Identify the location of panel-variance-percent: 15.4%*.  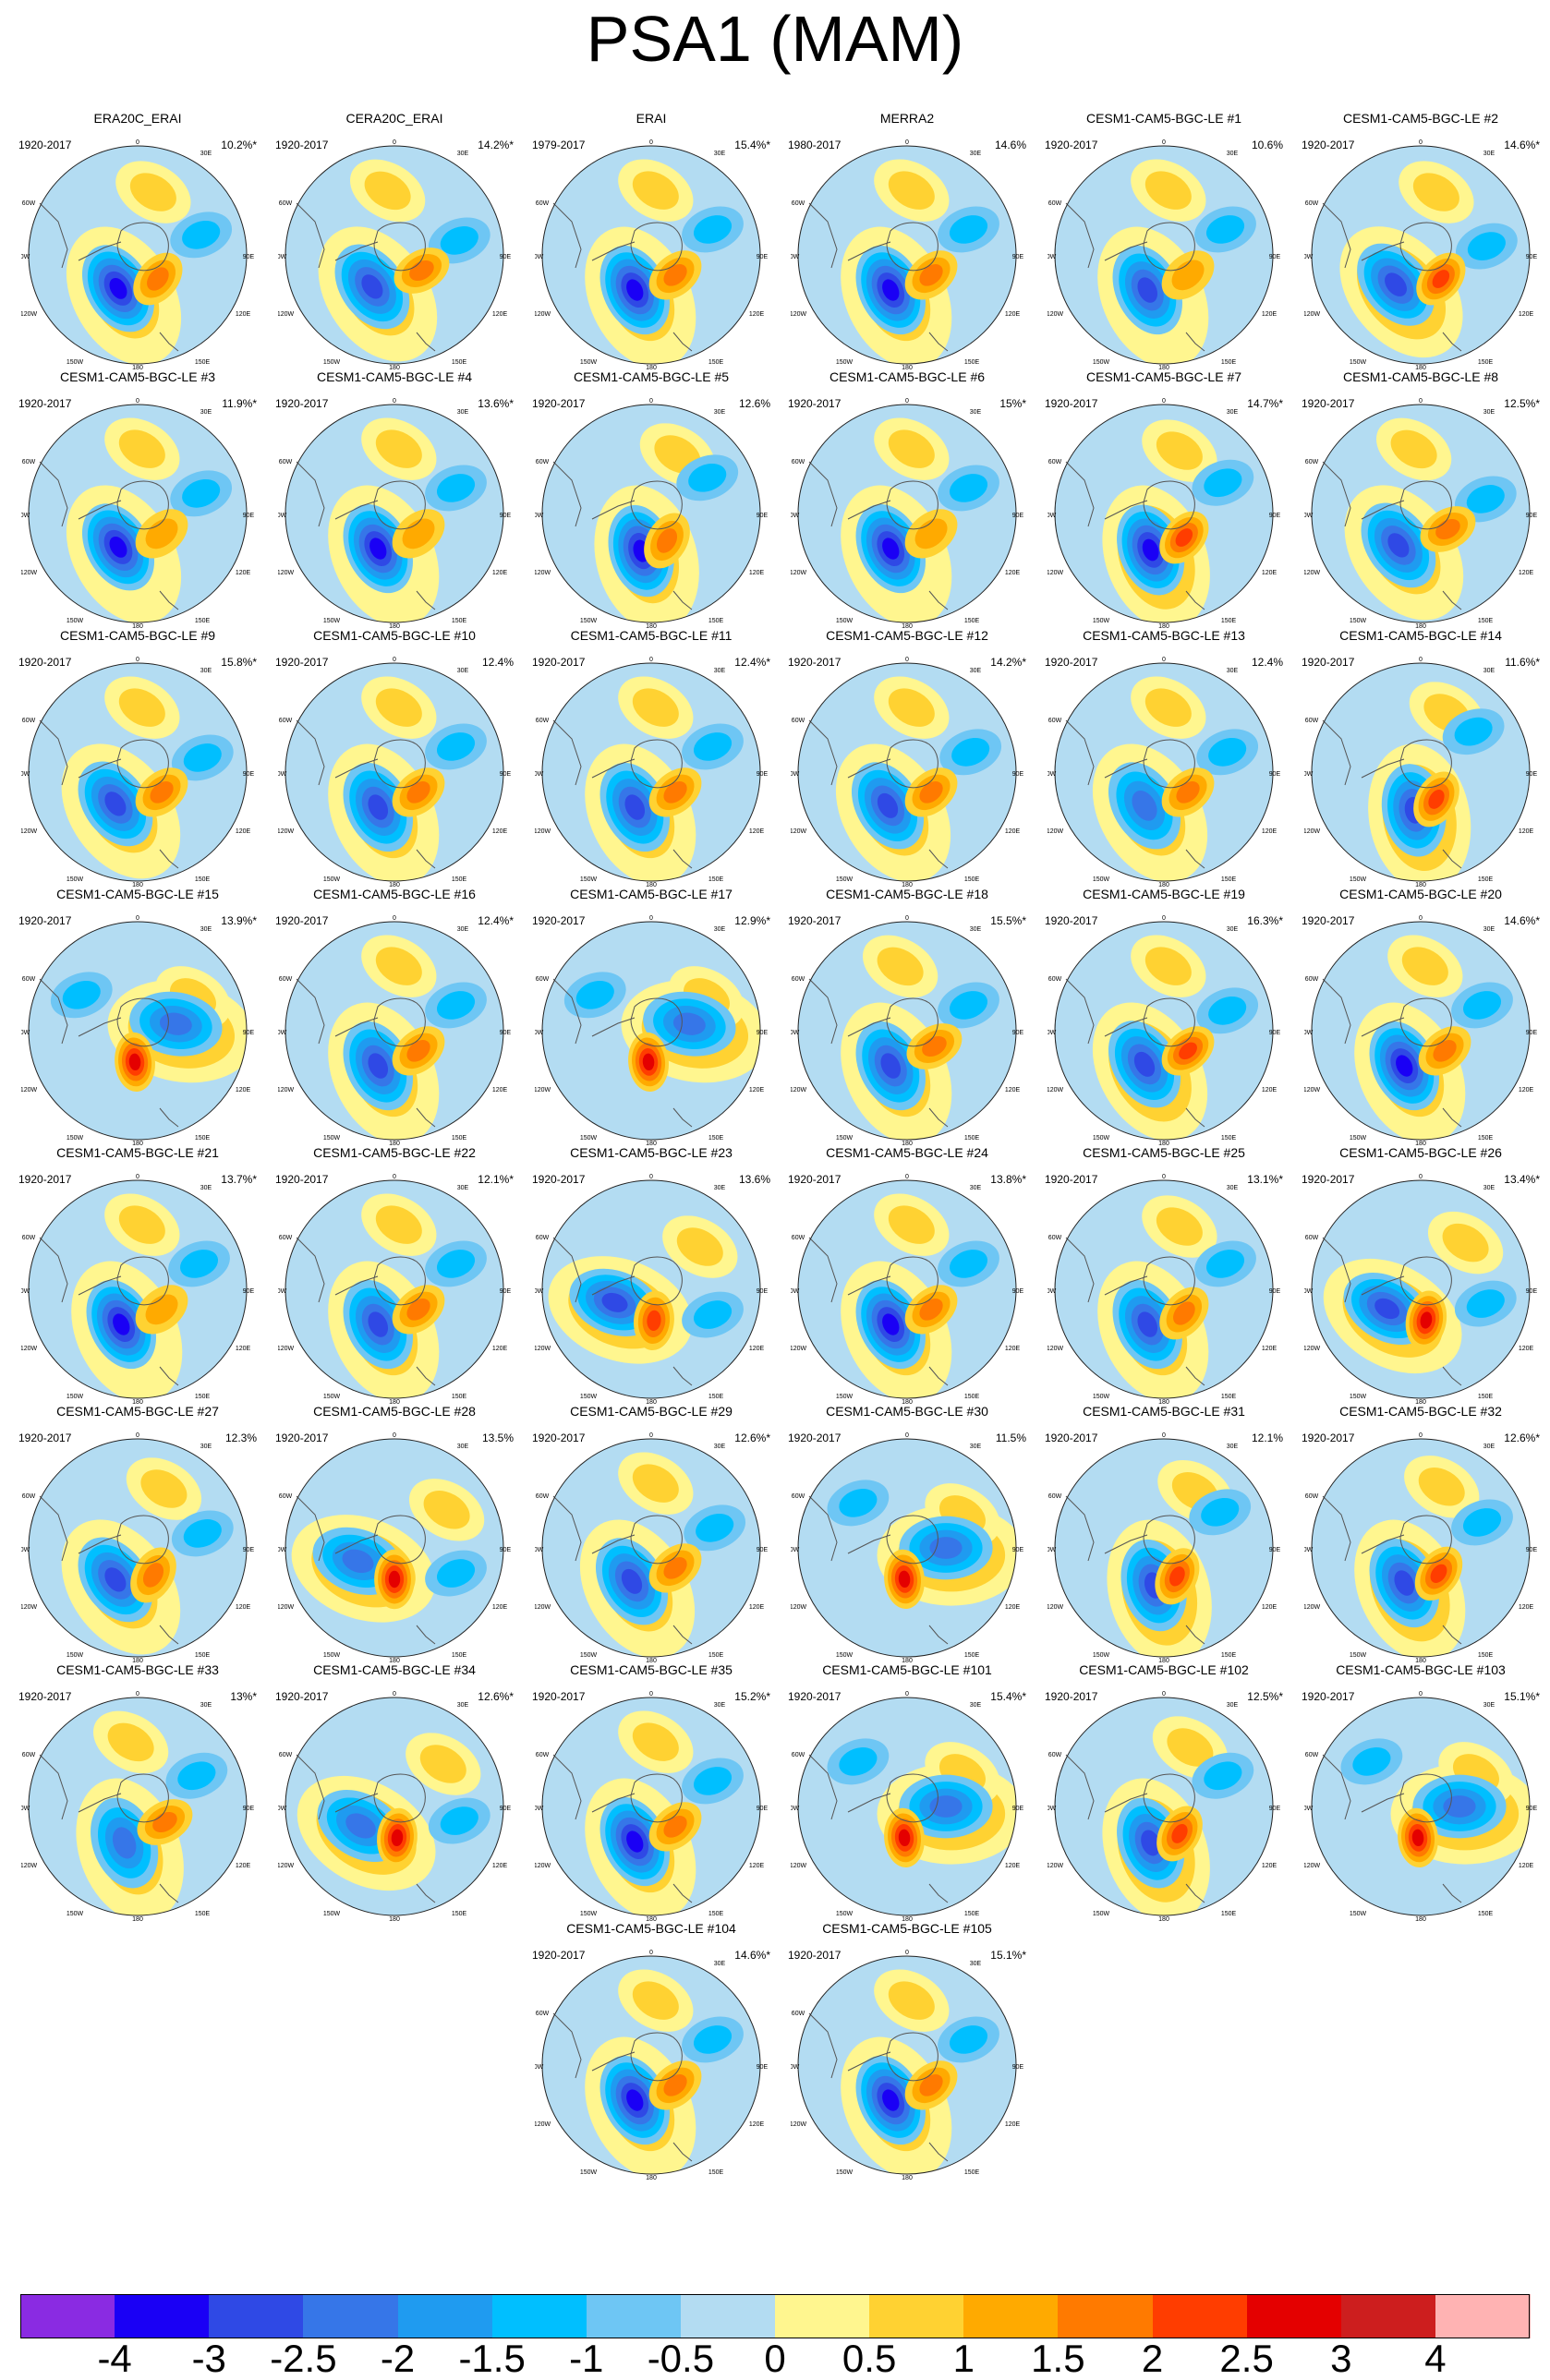
(752, 145).